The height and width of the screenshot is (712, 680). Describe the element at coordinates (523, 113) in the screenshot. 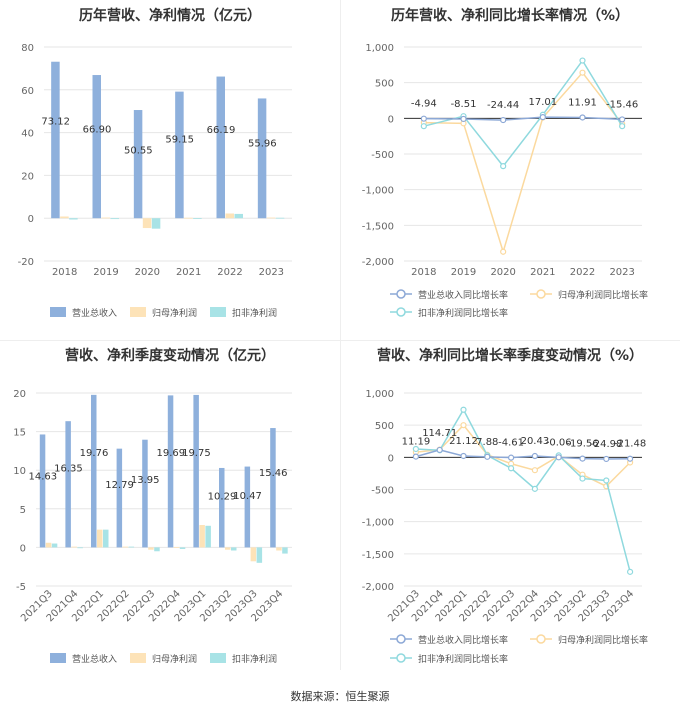

I see `deducted-profit-growth-line` at that location.